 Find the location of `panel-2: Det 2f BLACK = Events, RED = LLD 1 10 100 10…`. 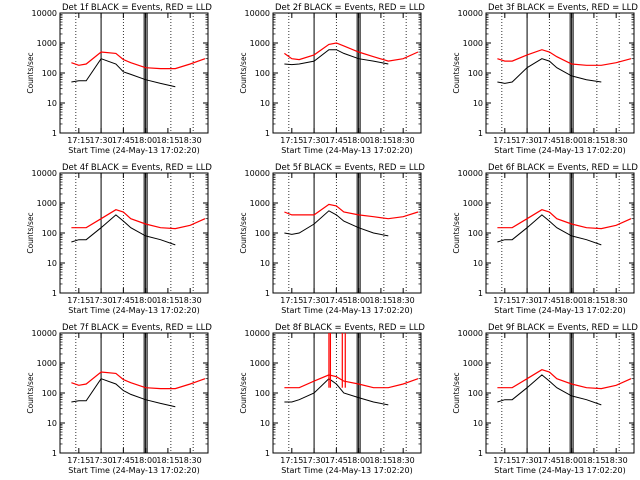

panel-2: Det 2f BLACK = Events, RED = LLD 1 10 100 10… is located at coordinates (332, 79).